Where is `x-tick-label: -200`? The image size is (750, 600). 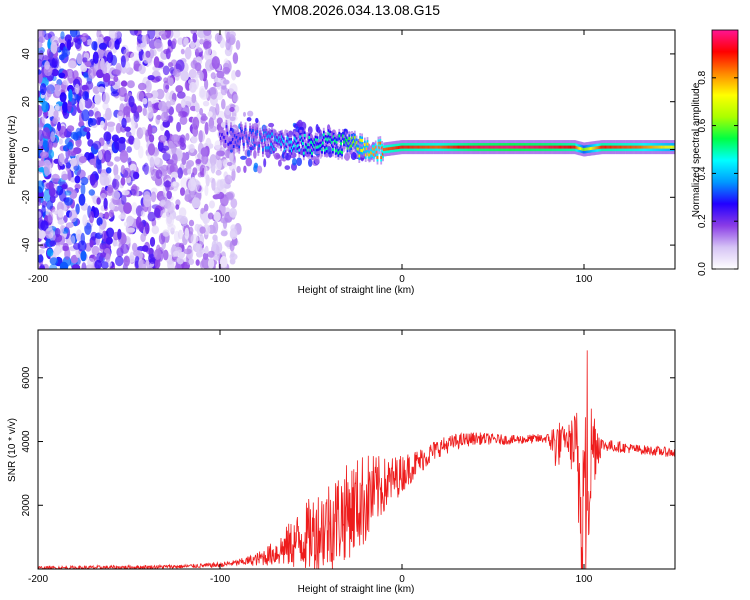 x-tick-label: -200 is located at coordinates (38, 579).